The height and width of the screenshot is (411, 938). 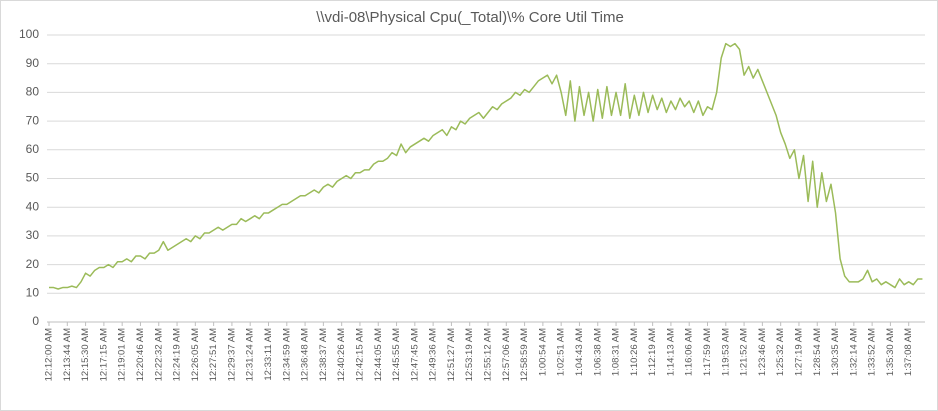 I want to click on x-tick-label: 1:17:59 AM, so click(x=707, y=352).